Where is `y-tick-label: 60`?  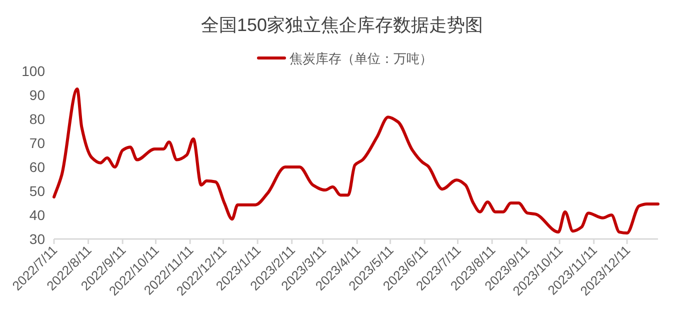
y-tick-label: 60 is located at coordinates (37, 167).